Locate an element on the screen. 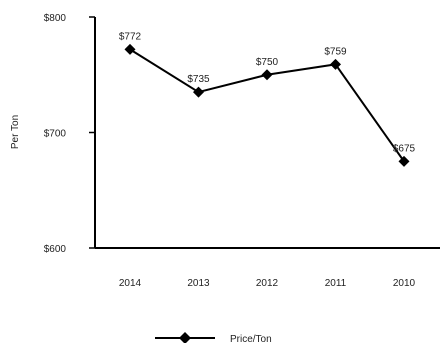 The width and height of the screenshot is (440, 343). y-ticks: $600 $700 $800 is located at coordinates (69, 134).